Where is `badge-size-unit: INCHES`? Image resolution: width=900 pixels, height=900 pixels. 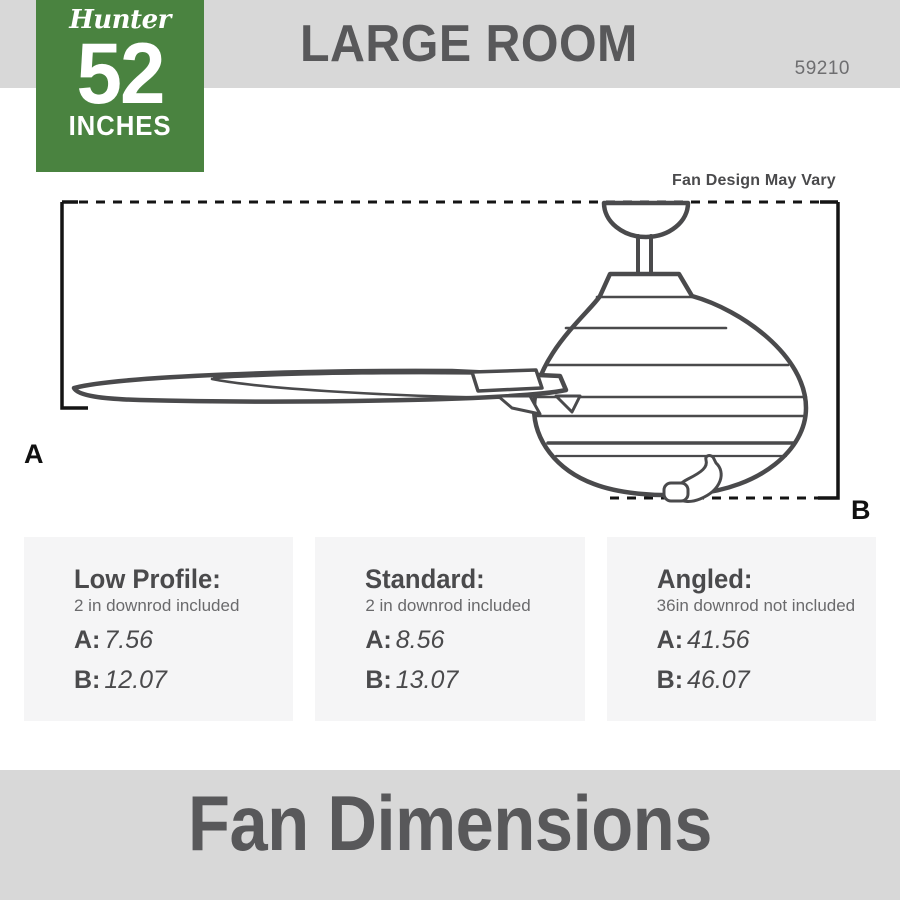 badge-size-unit: INCHES is located at coordinates (120, 126).